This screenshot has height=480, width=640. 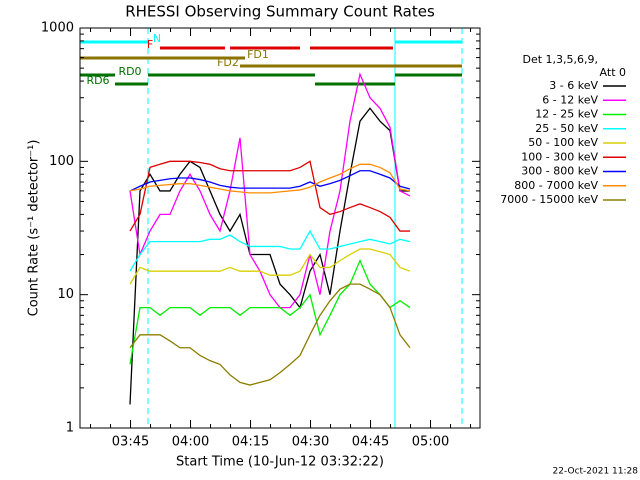 I want to click on legend-label: 3 - 6 keV, so click(x=573, y=85).